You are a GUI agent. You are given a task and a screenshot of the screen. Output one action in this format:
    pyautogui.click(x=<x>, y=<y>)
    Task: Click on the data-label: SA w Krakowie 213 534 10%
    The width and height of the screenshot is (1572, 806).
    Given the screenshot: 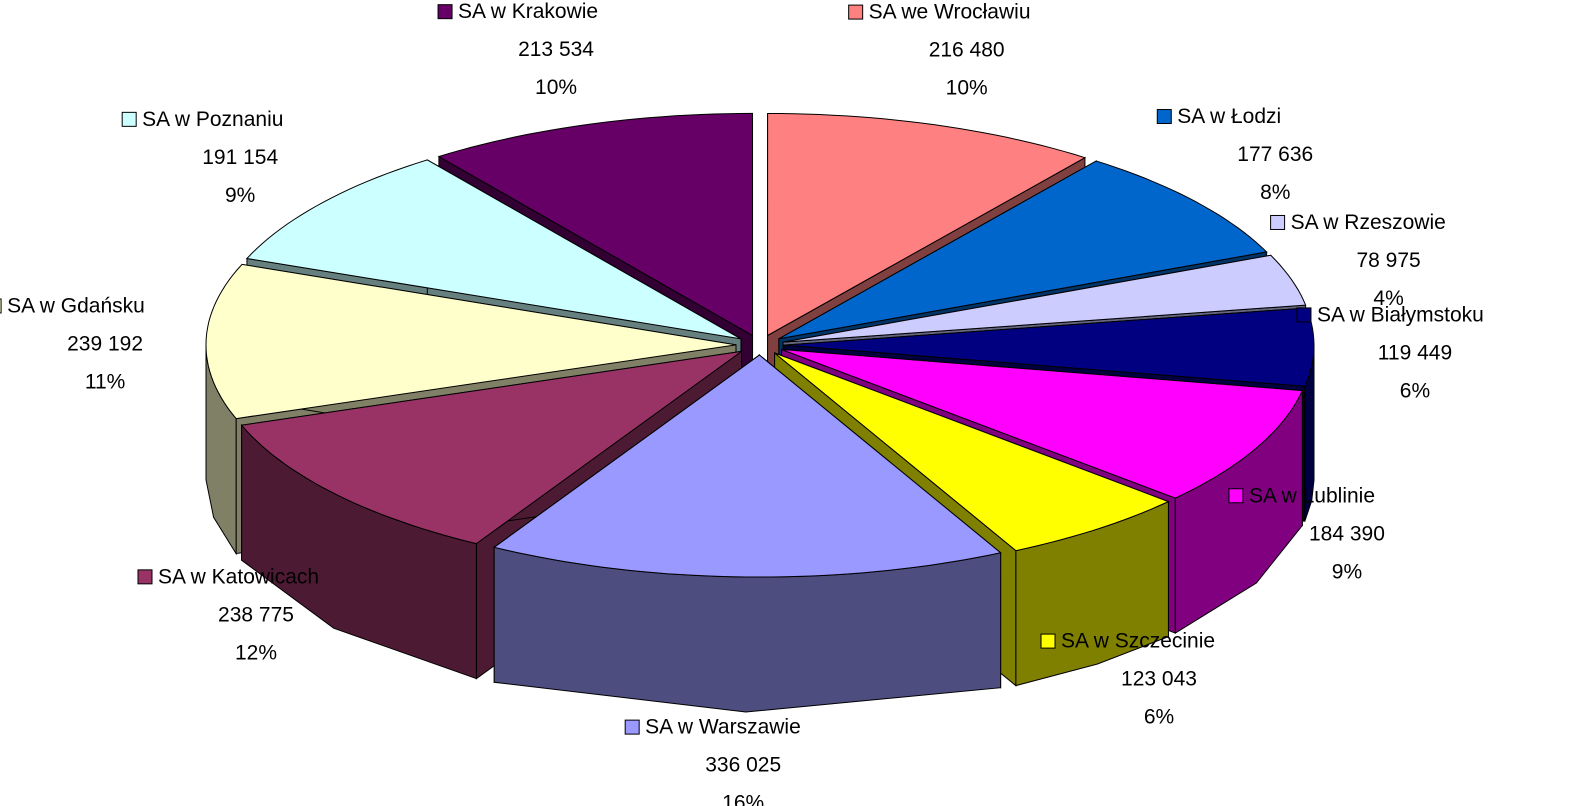 What is the action you would take?
    pyautogui.click(x=517, y=49)
    